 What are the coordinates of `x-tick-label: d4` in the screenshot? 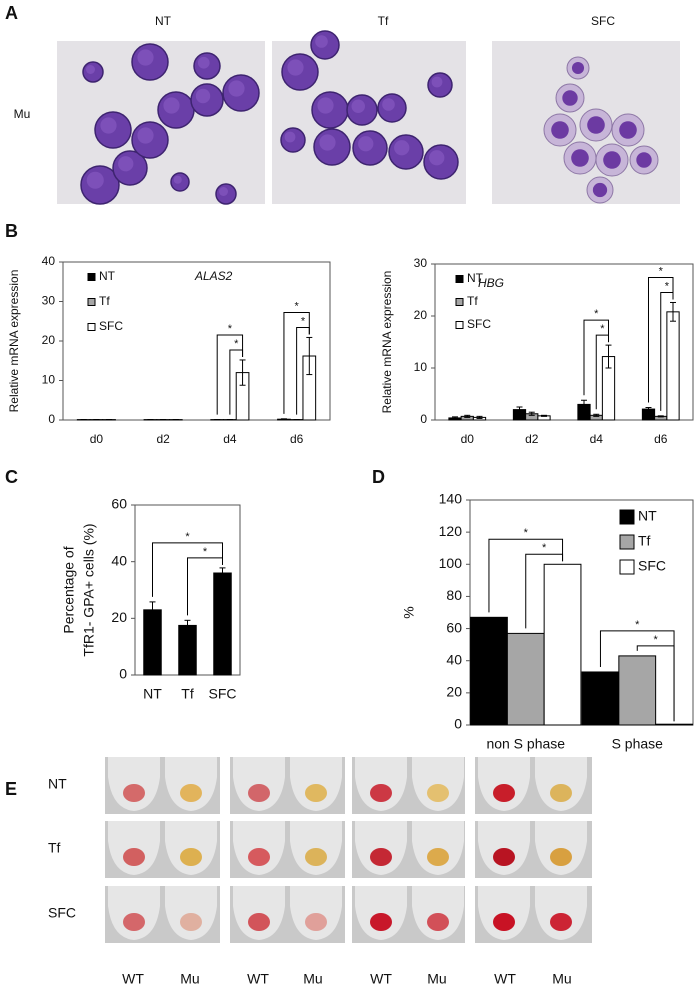 It's located at (230, 439).